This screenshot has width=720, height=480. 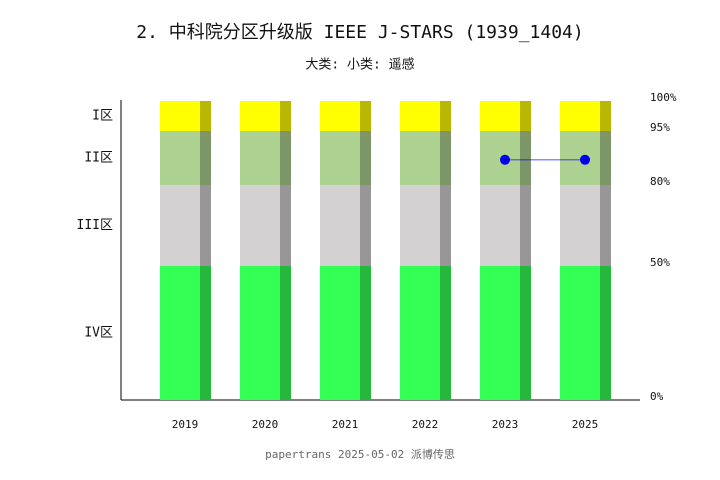 I want to click on y-tick-label: 100%, so click(x=663, y=97).